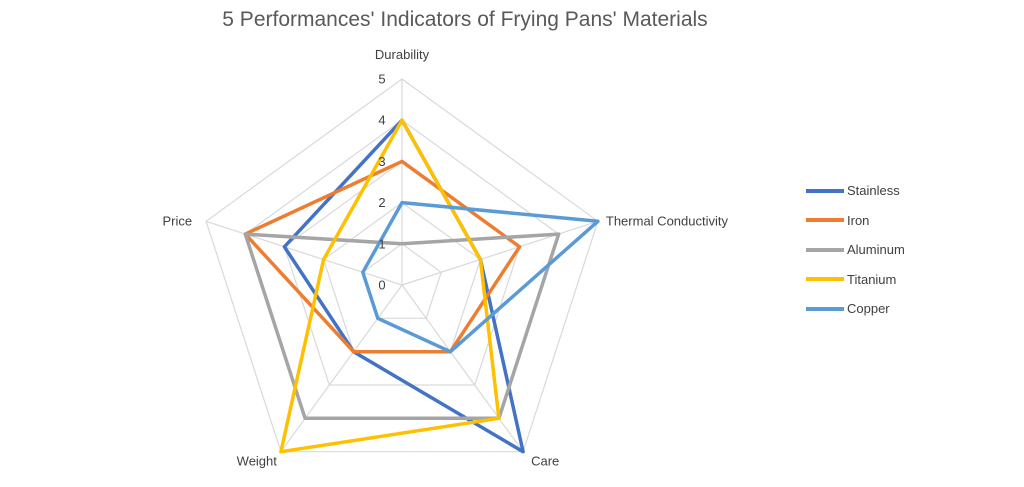  Describe the element at coordinates (906, 191) in the screenshot. I see `legend-item-stainless: Stainless` at that location.